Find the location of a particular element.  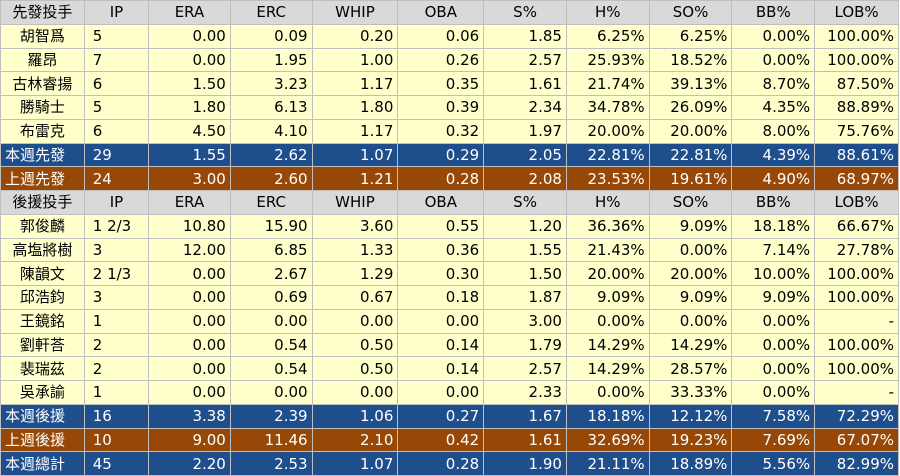

stat-cell: 1.80 is located at coordinates (355, 107).